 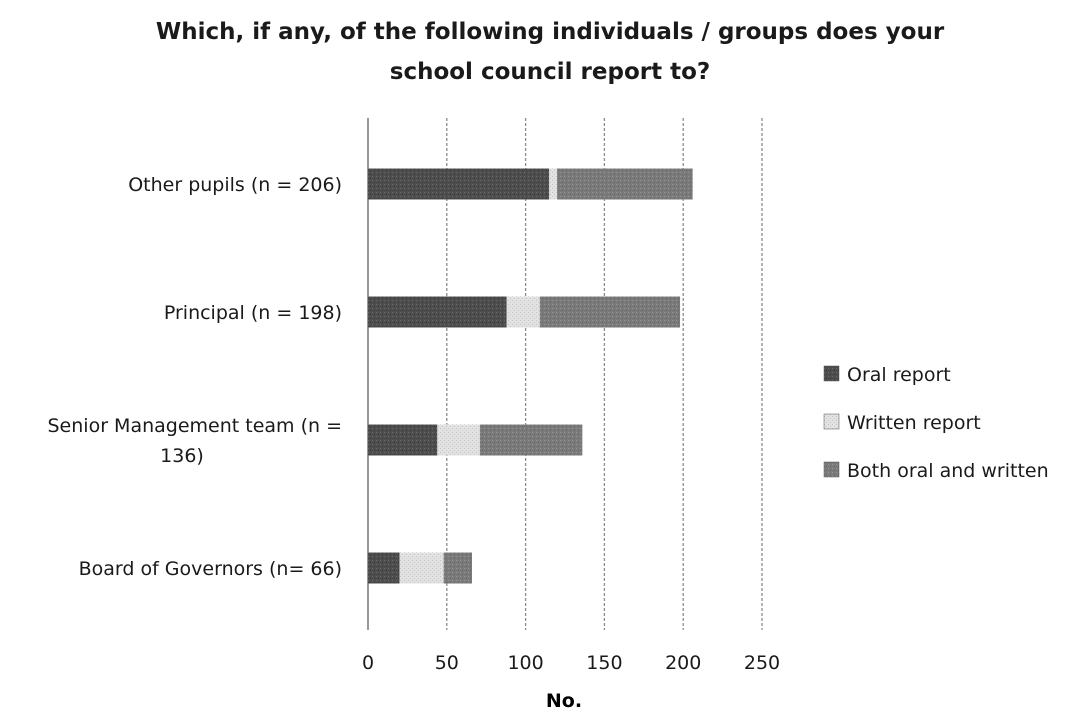 I want to click on category-label: Other pupils (n = 206), so click(x=235, y=185).